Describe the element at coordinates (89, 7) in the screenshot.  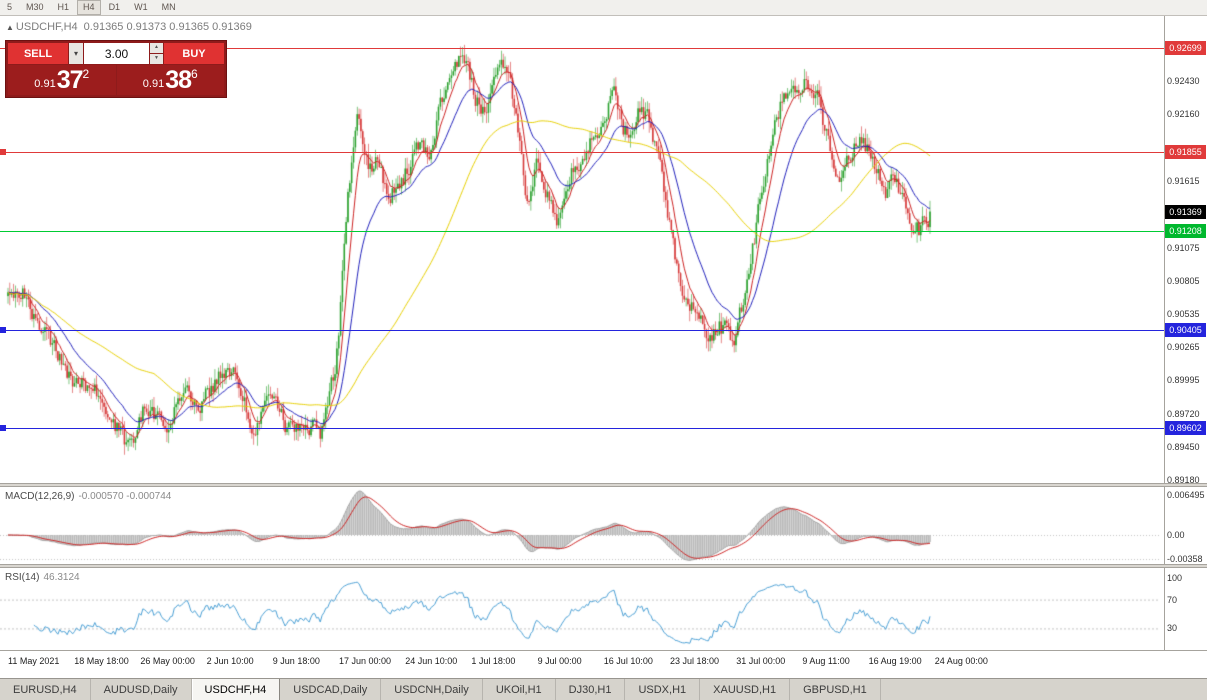
I see `timeframe-button-H4: H4` at that location.